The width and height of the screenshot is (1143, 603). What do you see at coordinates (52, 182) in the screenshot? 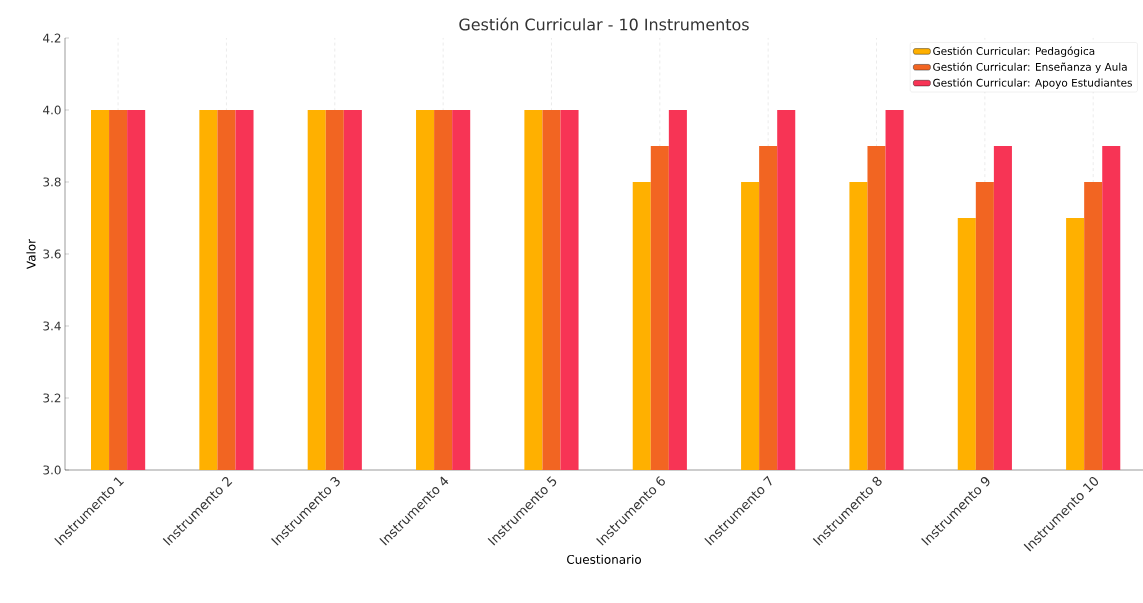
I see `y-tick-label: 3.8` at bounding box center [52, 182].